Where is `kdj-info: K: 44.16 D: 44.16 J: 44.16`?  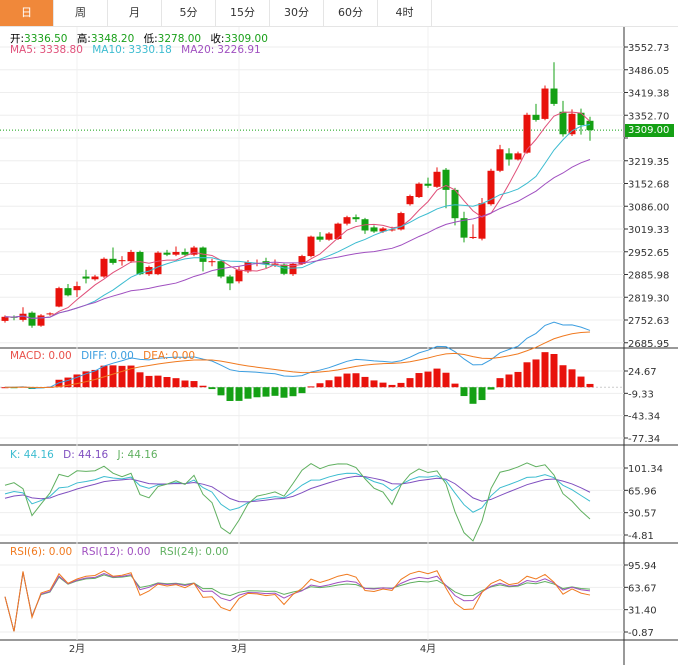 kdj-info: K: 44.16 D: 44.16 J: 44.16 is located at coordinates (87, 455).